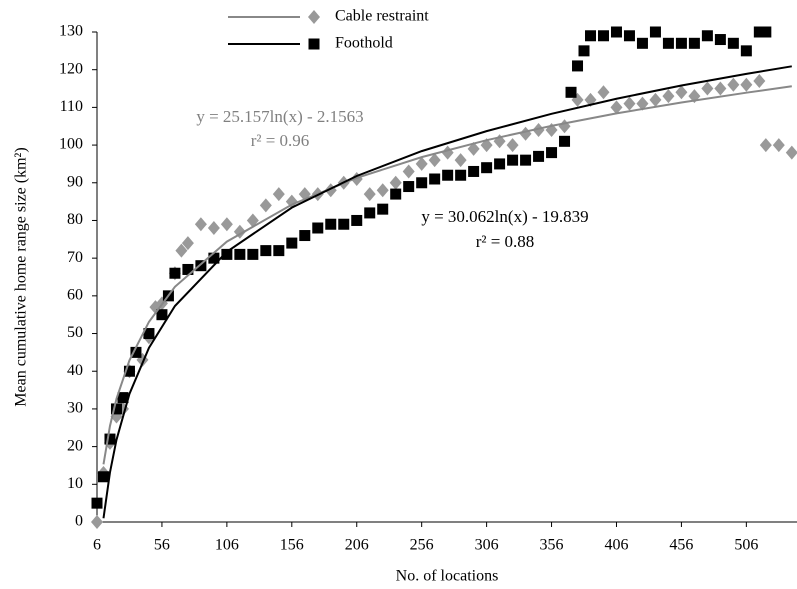  I want to click on y-axis-label: Mean cumulative home range size (km²), so click(21, 276).